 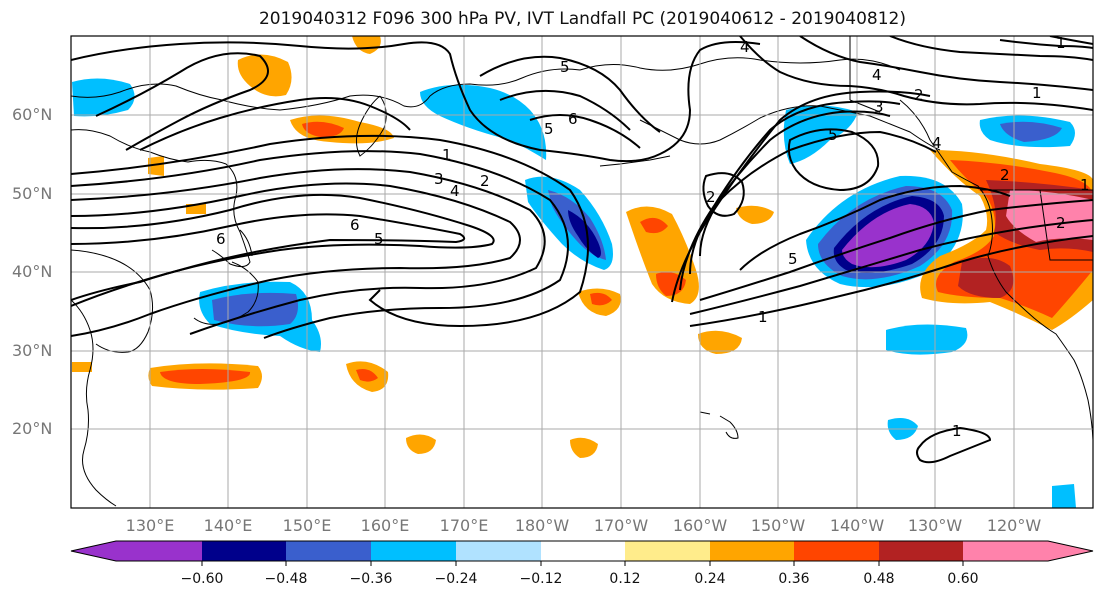 I want to click on colorbar-tick-label: 0.36, so click(x=794, y=579).